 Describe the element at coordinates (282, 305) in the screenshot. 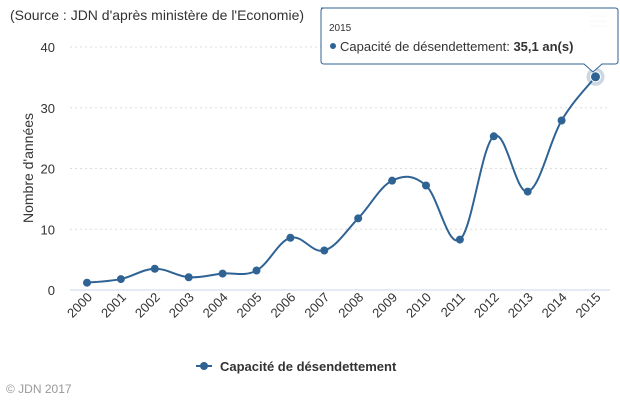

I see `x-tick-label: 2006` at that location.